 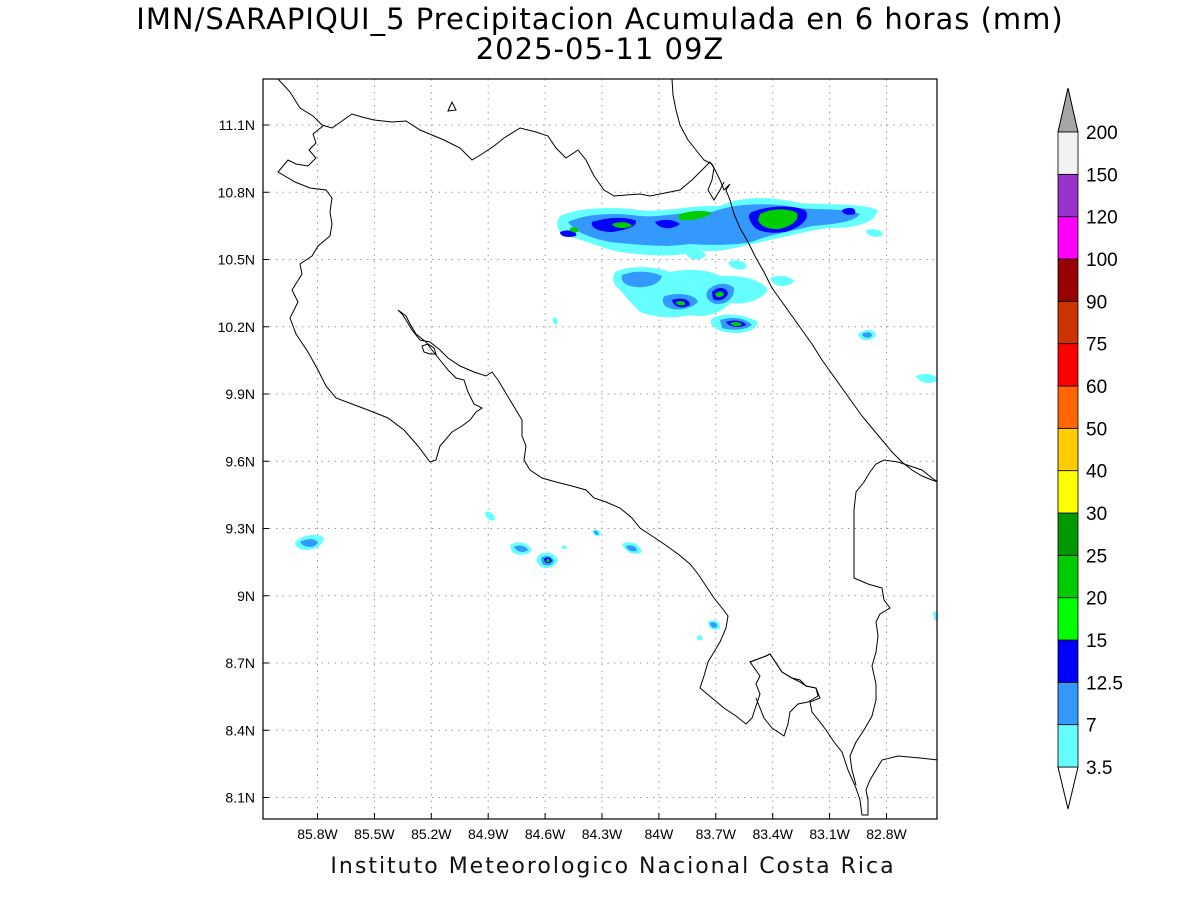 I want to click on map-valid-time: 2025-05-11 09Z, so click(x=600, y=49).